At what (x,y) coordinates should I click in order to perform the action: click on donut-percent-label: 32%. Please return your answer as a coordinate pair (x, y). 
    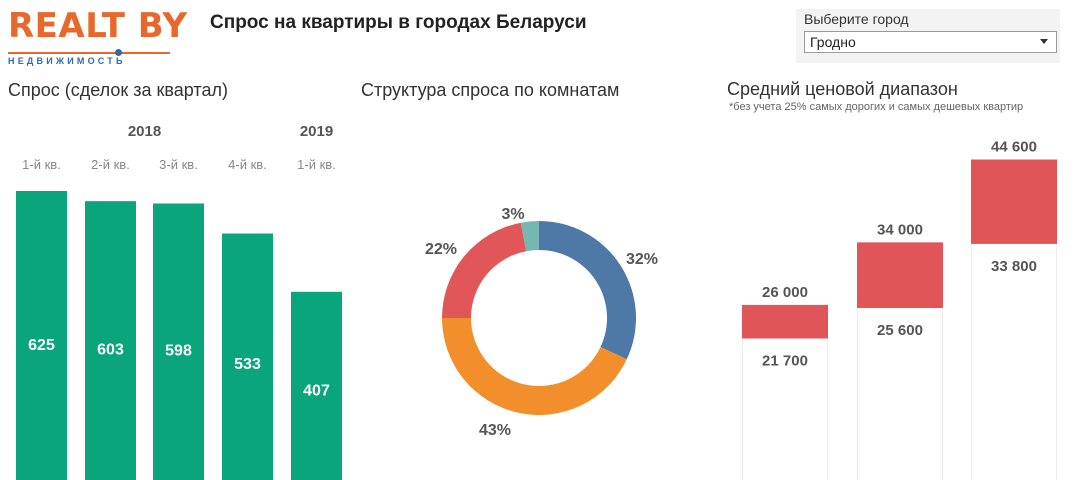
    Looking at the image, I should click on (642, 259).